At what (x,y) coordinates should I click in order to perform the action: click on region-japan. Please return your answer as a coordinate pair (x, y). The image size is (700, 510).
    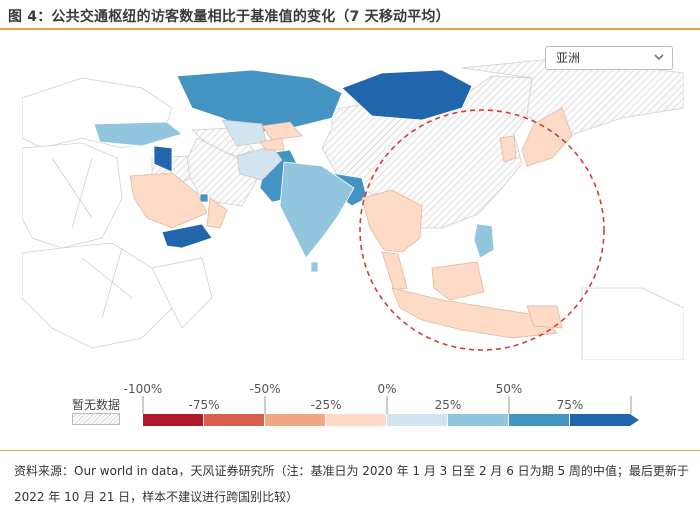
    Looking at the image, I should click on (547, 137).